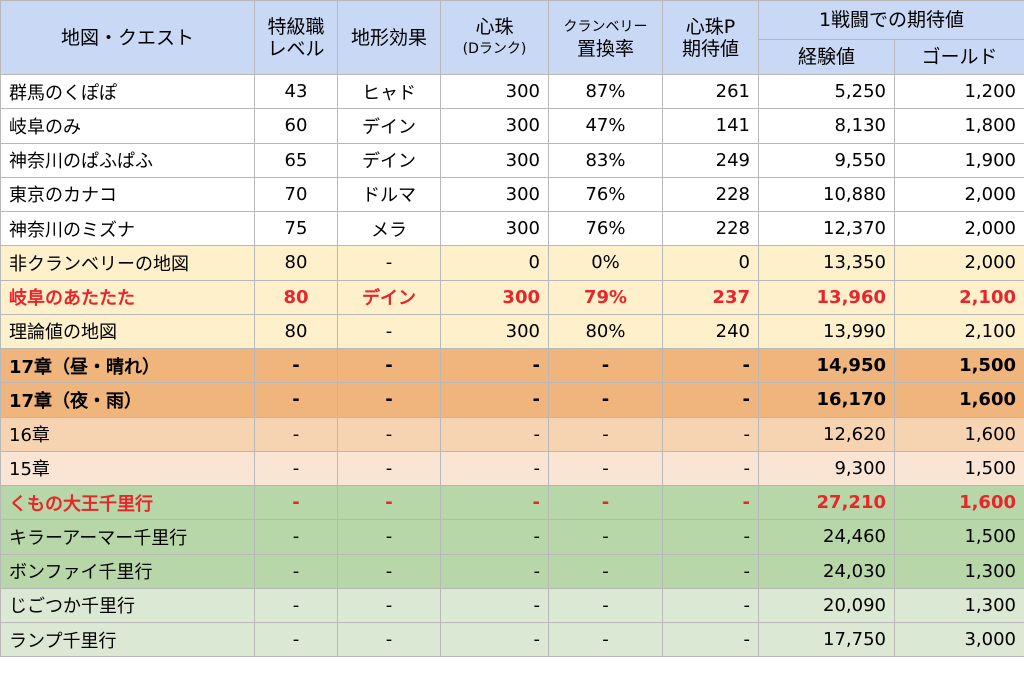 This screenshot has height=675, width=1024. Describe the element at coordinates (296, 228) in the screenshot. I see `cell-level: 75` at that location.